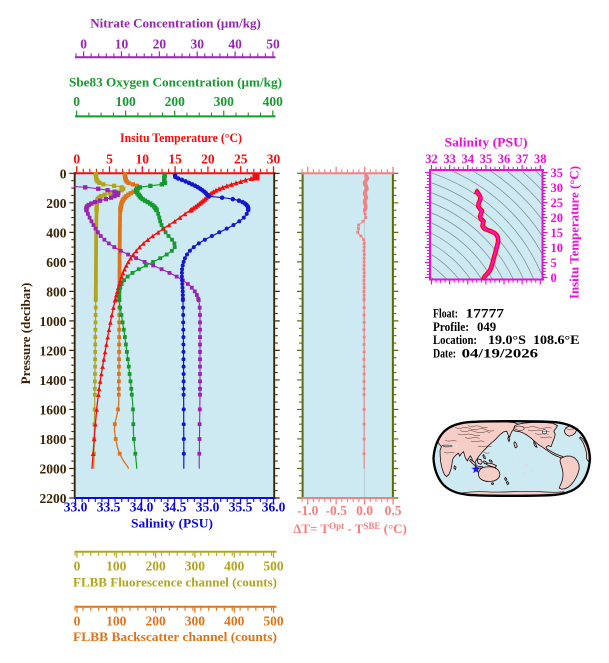 The image size is (609, 663). I want to click on svg-text: 50, so click(273, 44).